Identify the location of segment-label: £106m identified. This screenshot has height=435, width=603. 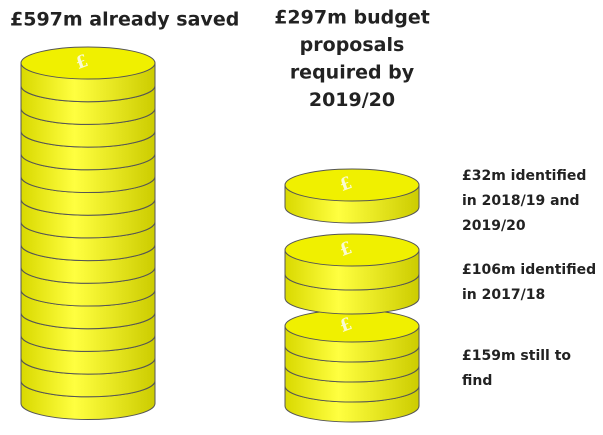
(529, 270).